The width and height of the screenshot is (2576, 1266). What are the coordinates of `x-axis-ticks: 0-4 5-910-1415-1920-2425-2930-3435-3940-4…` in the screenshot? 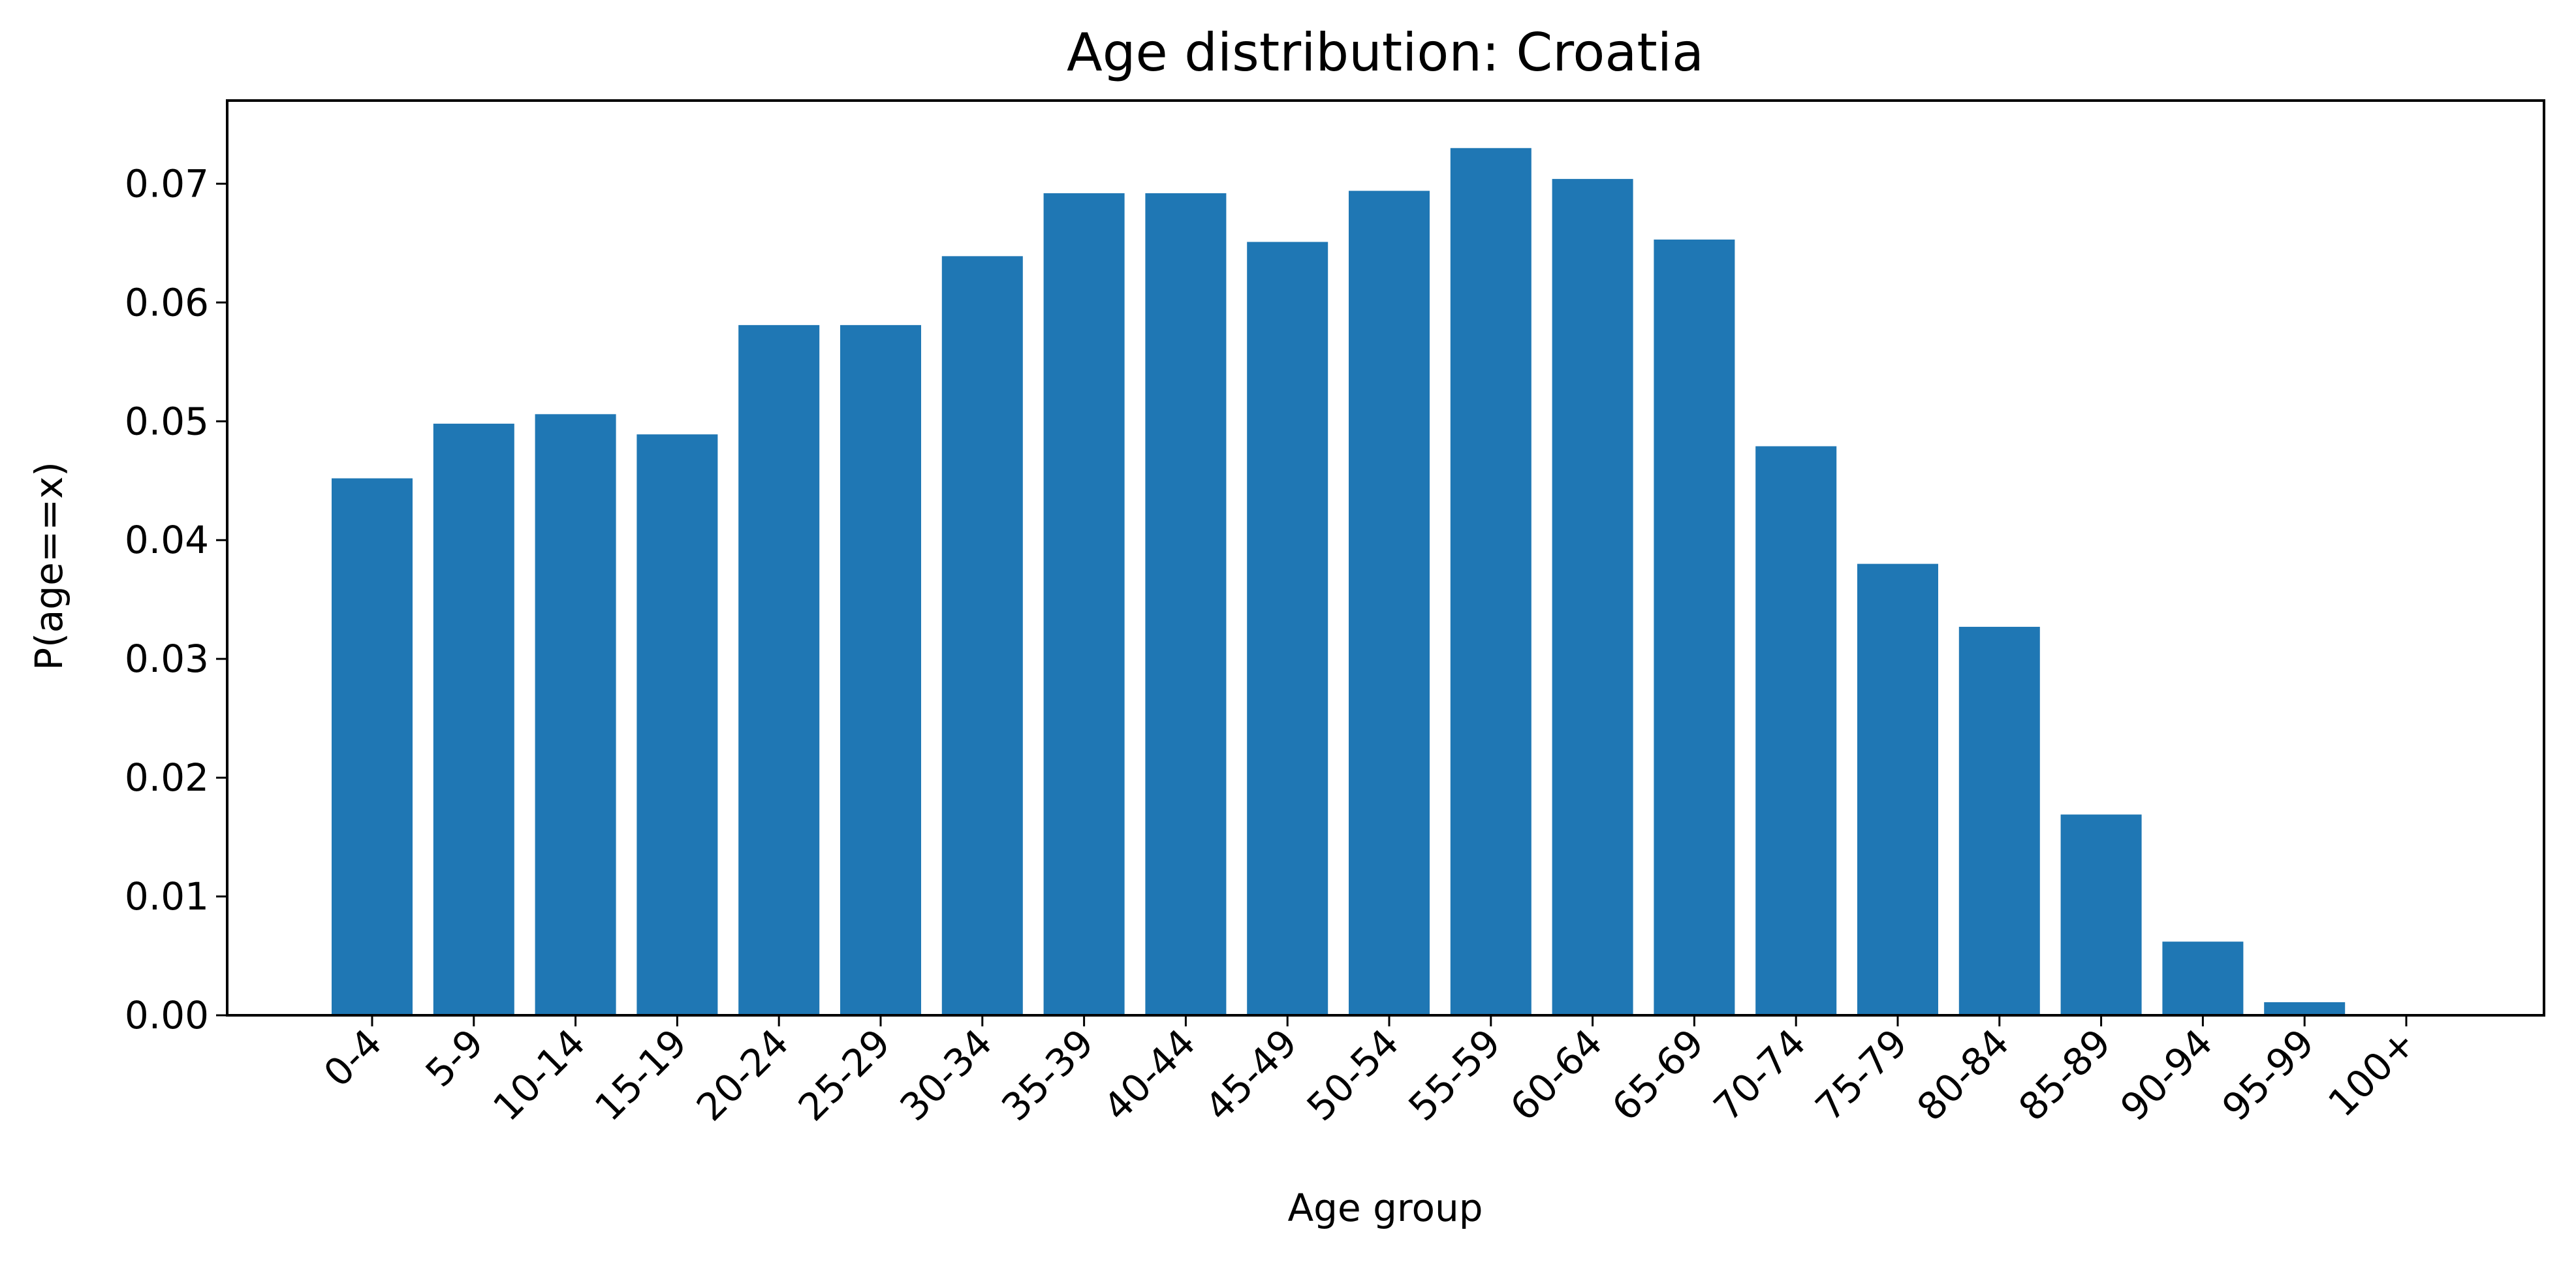 It's located at (1370, 1072).